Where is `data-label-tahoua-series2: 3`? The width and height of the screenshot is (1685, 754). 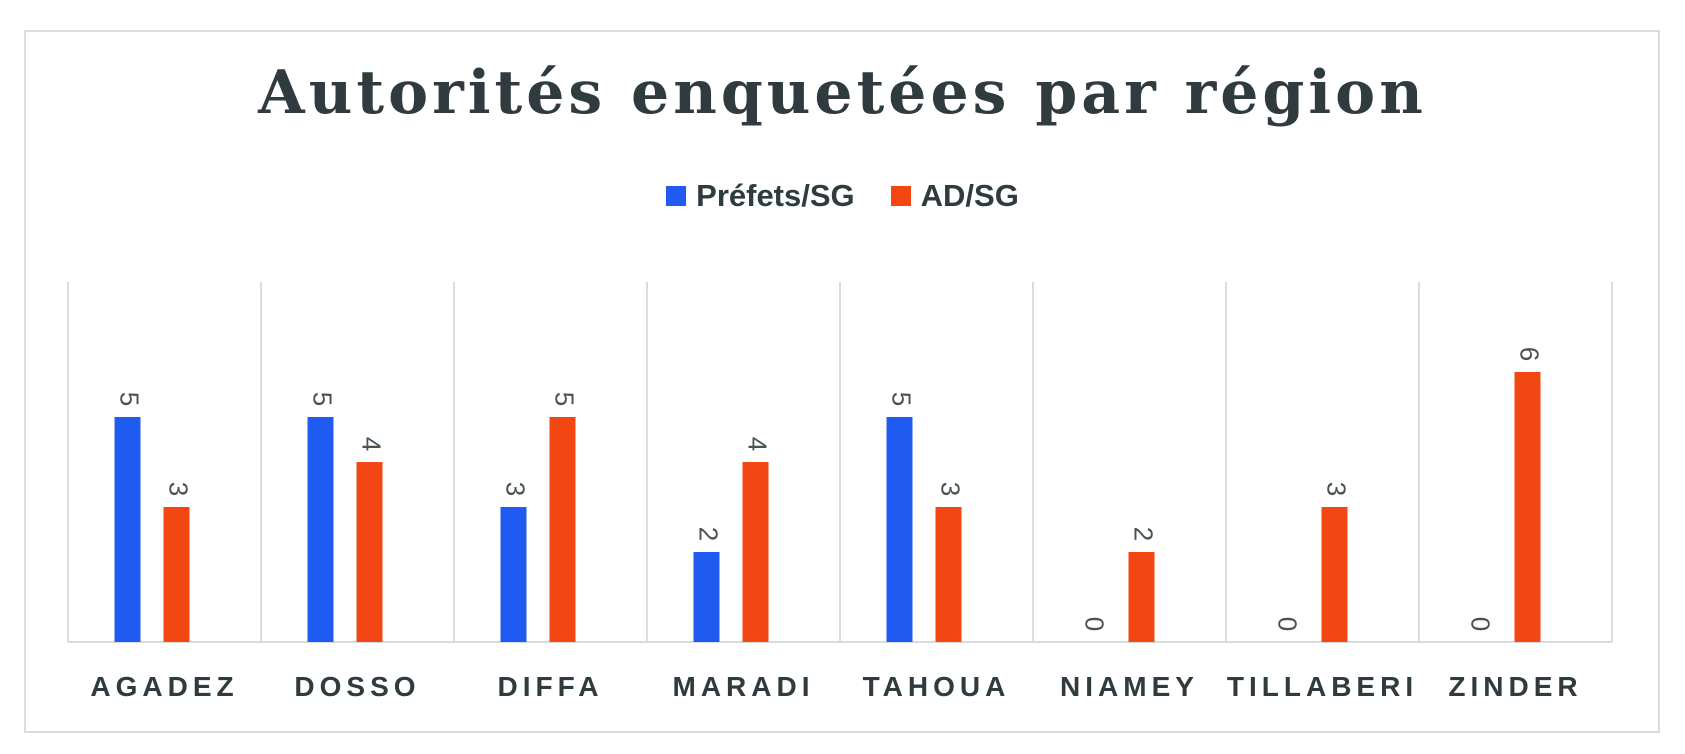 data-label-tahoua-series2: 3 is located at coordinates (951, 489).